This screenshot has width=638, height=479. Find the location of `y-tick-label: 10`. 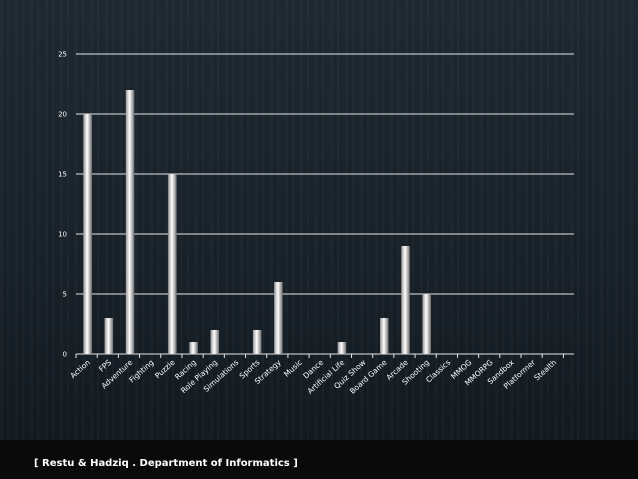

y-tick-label: 10 is located at coordinates (62, 235).